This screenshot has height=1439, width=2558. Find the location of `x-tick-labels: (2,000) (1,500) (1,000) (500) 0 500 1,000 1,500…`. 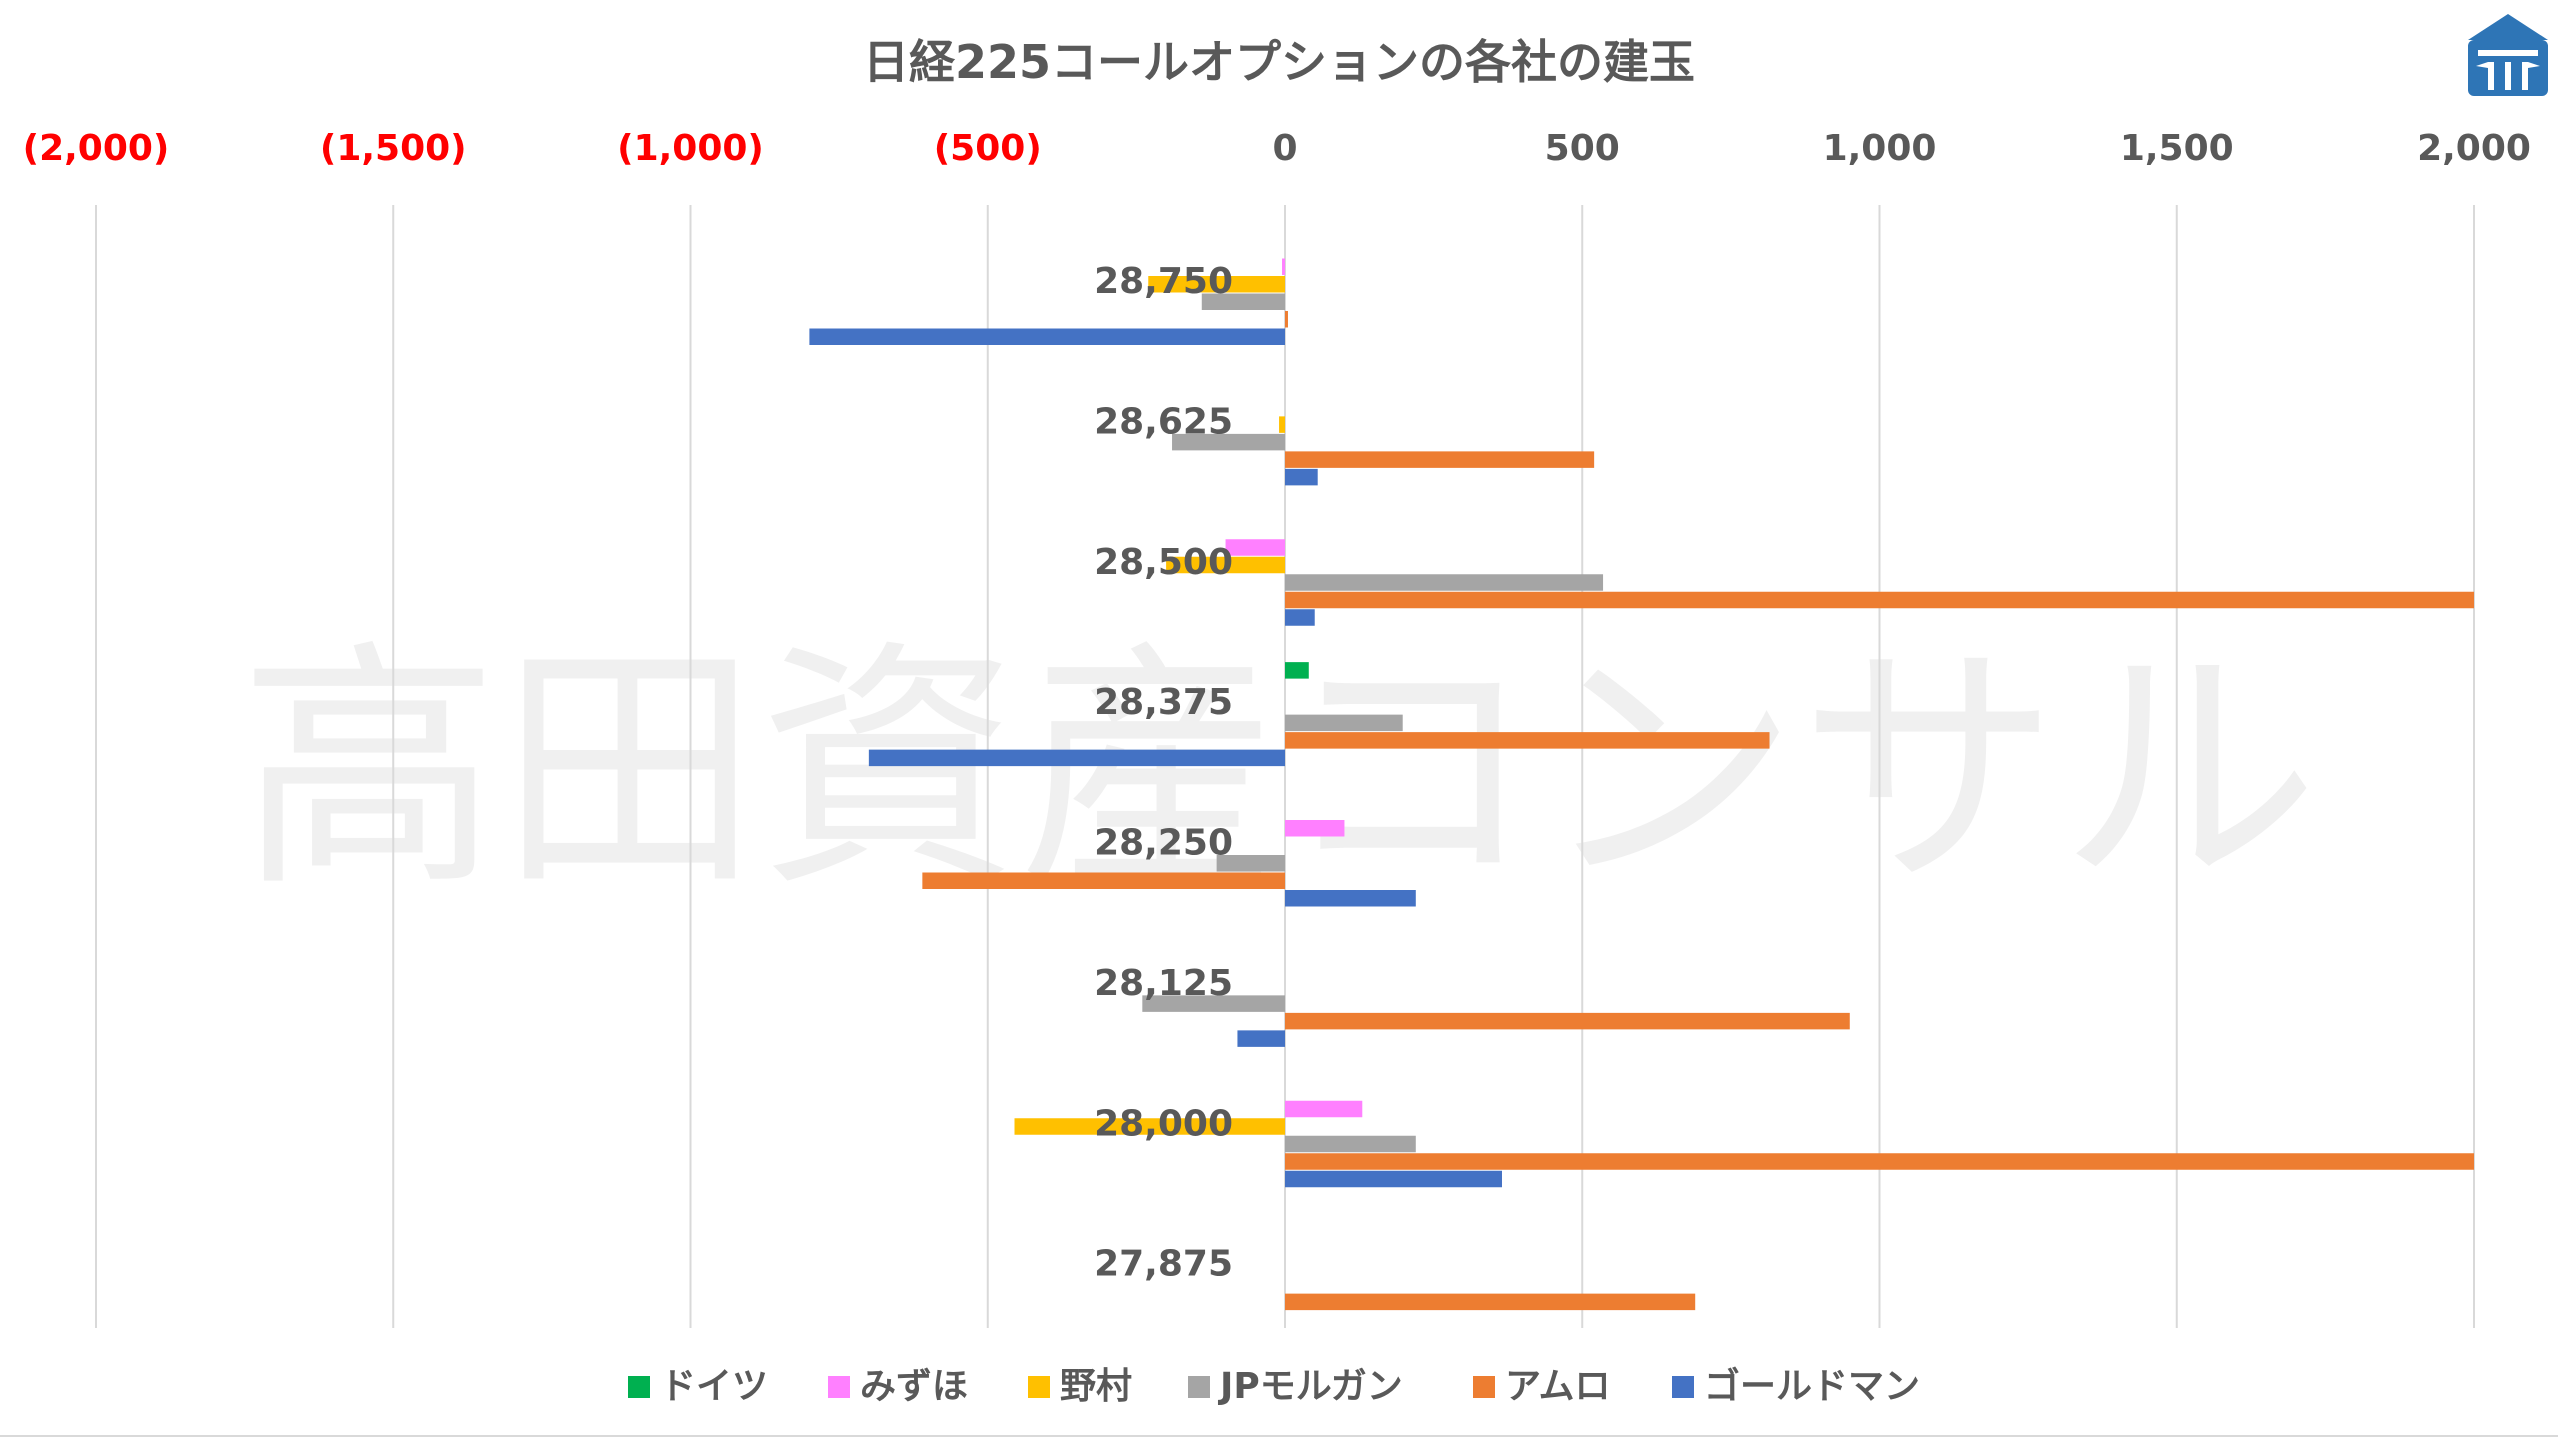

x-tick-labels: (2,000) (1,500) (1,000) (500) 0 500 1,000 1,500… is located at coordinates (1277, 148).